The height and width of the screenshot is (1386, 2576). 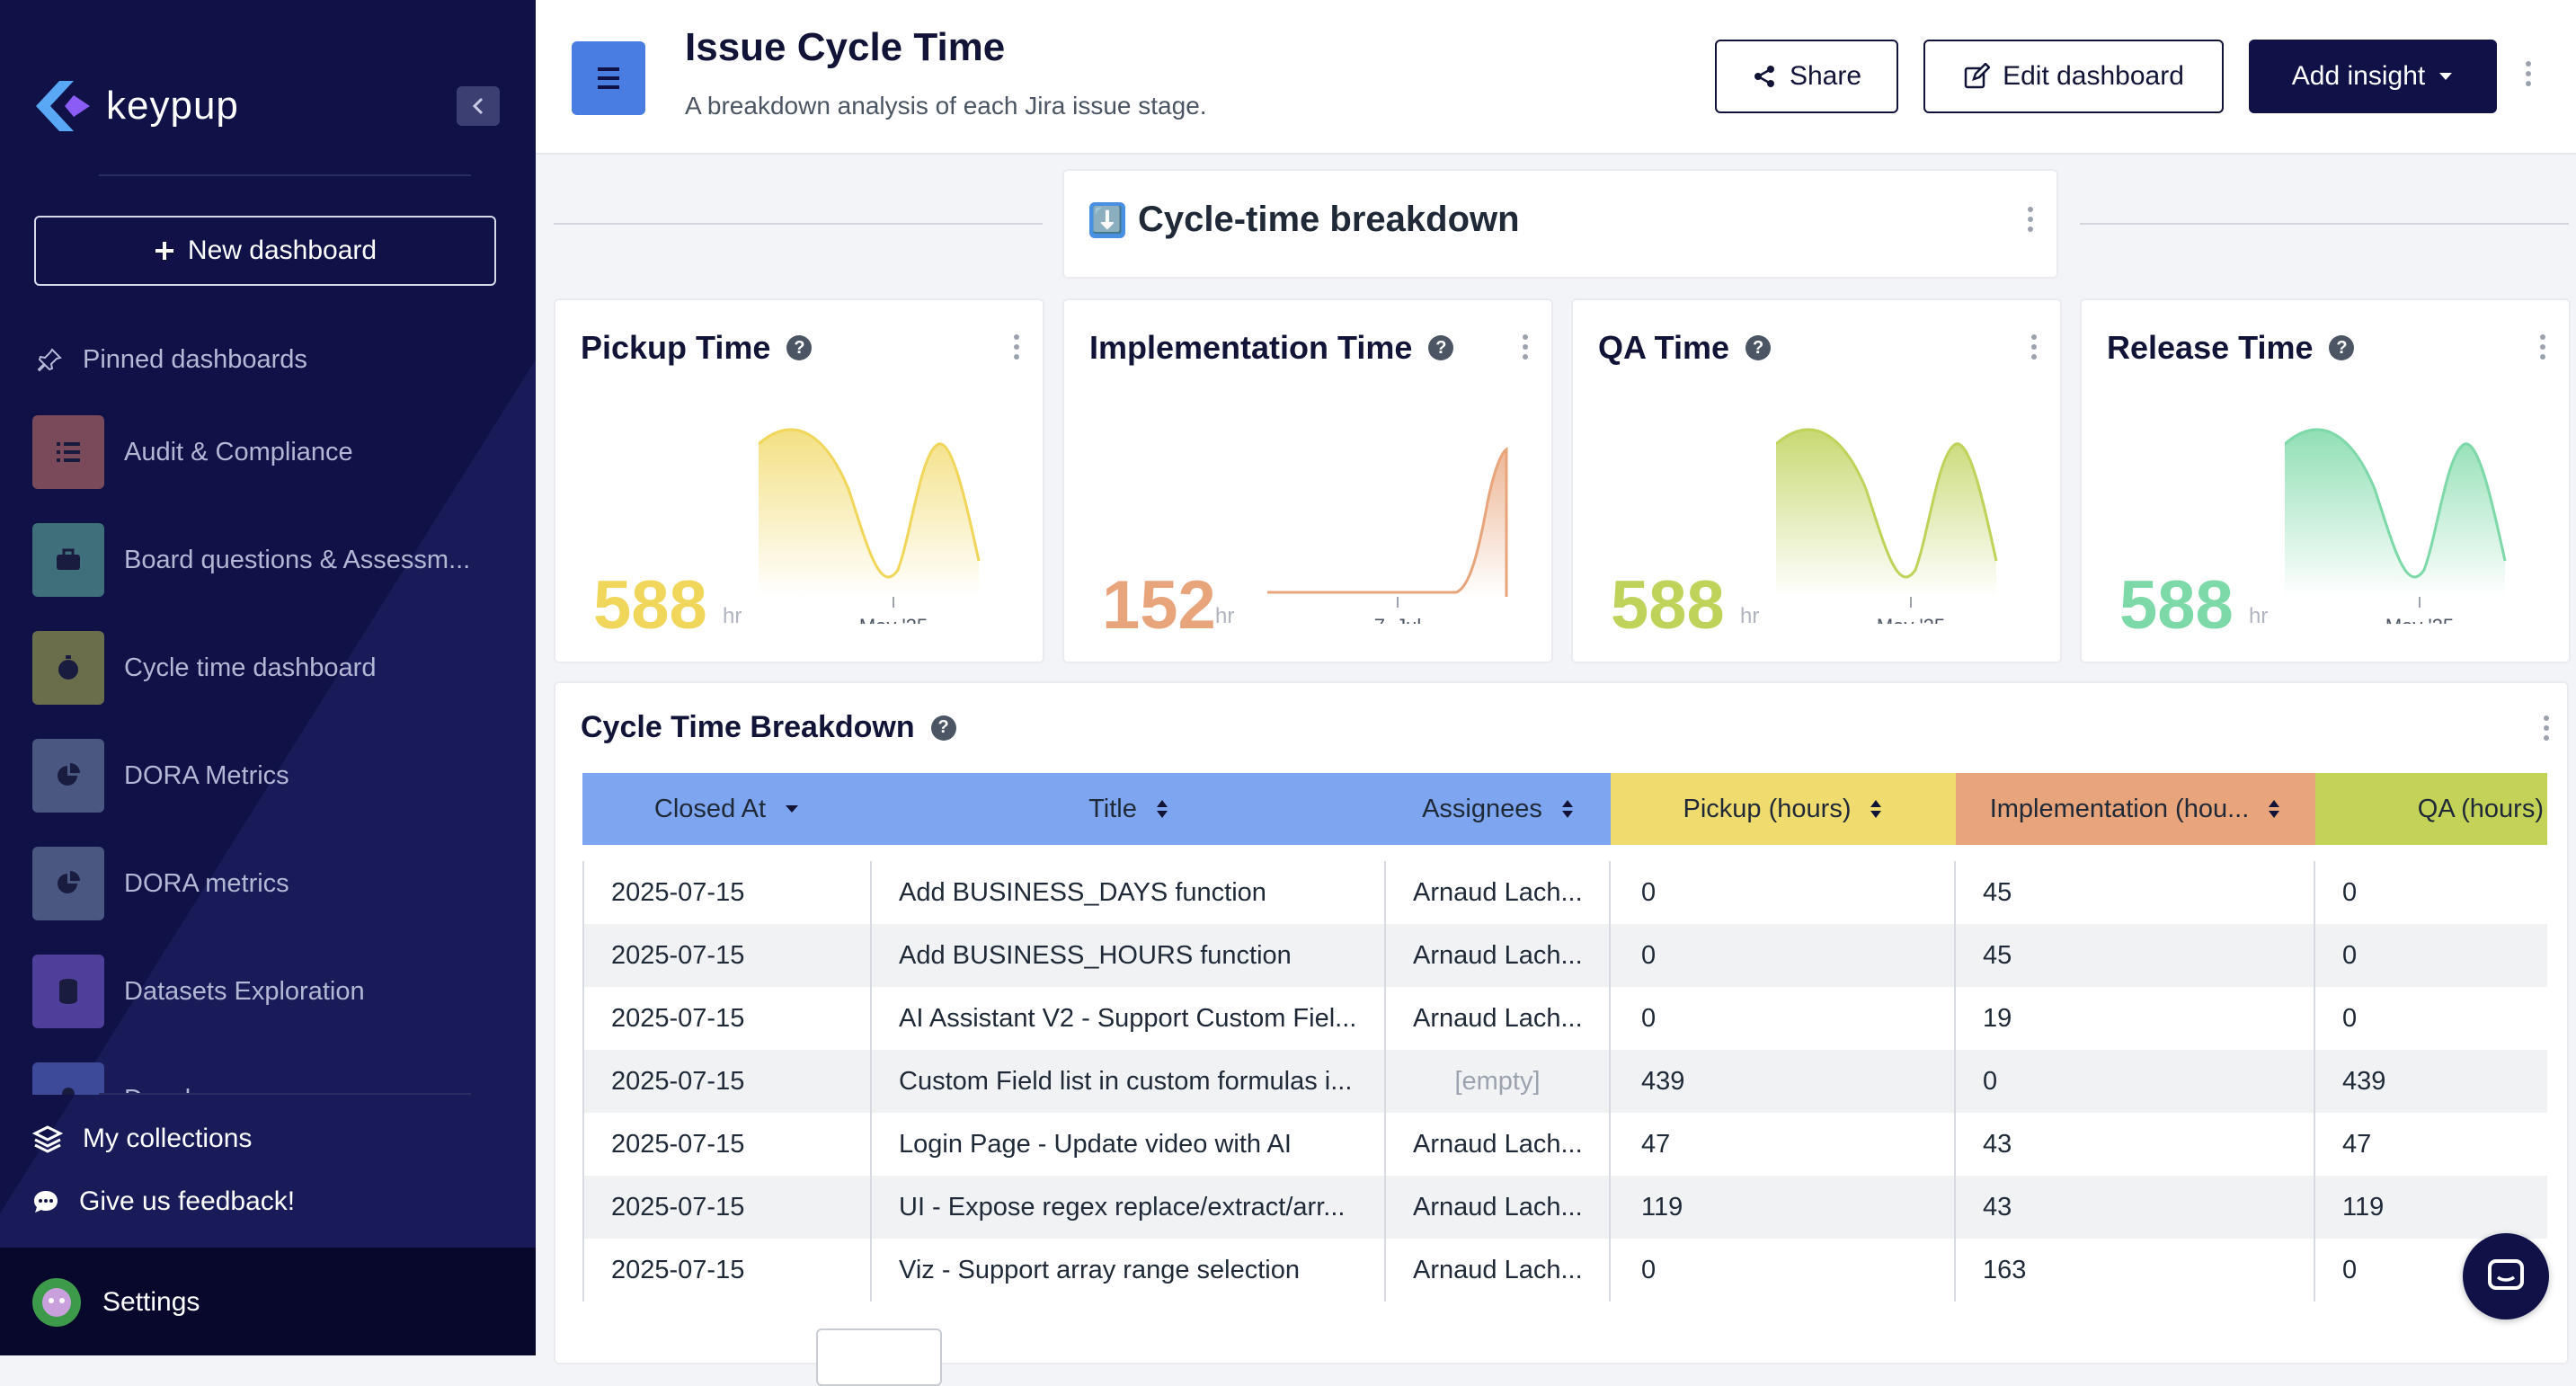 What do you see at coordinates (47, 1139) in the screenshot?
I see `layers-icon` at bounding box center [47, 1139].